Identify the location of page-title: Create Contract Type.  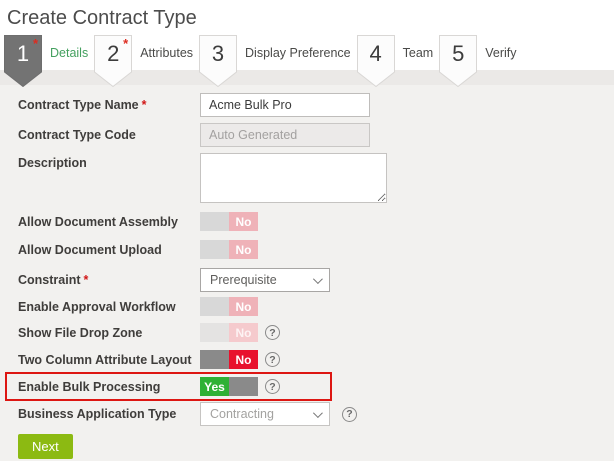
(102, 18).